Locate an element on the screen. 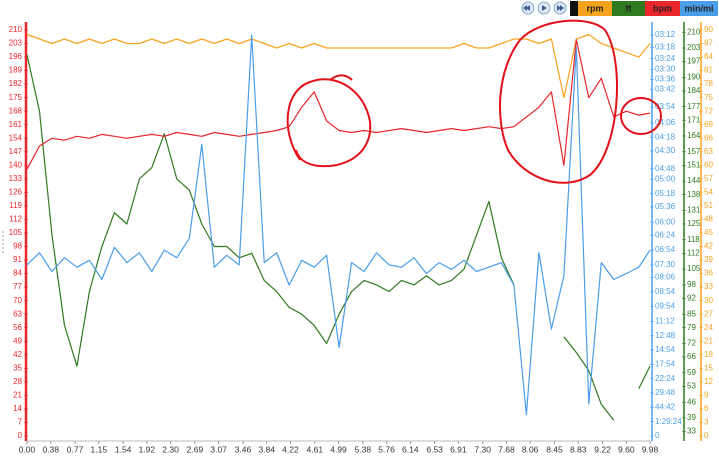 The width and height of the screenshot is (719, 456). y-tick-label: 03:18 is located at coordinates (665, 46).